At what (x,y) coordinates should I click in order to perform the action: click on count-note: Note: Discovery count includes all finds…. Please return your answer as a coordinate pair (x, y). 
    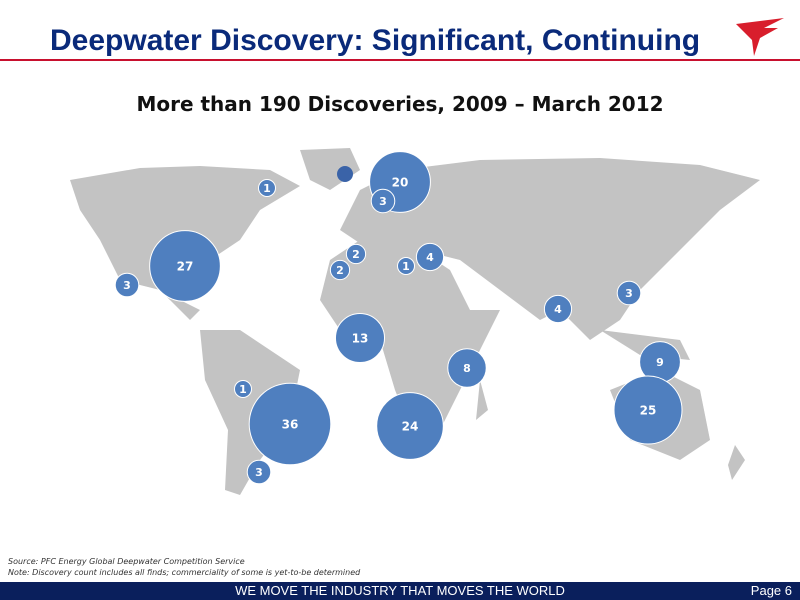
    Looking at the image, I should click on (184, 572).